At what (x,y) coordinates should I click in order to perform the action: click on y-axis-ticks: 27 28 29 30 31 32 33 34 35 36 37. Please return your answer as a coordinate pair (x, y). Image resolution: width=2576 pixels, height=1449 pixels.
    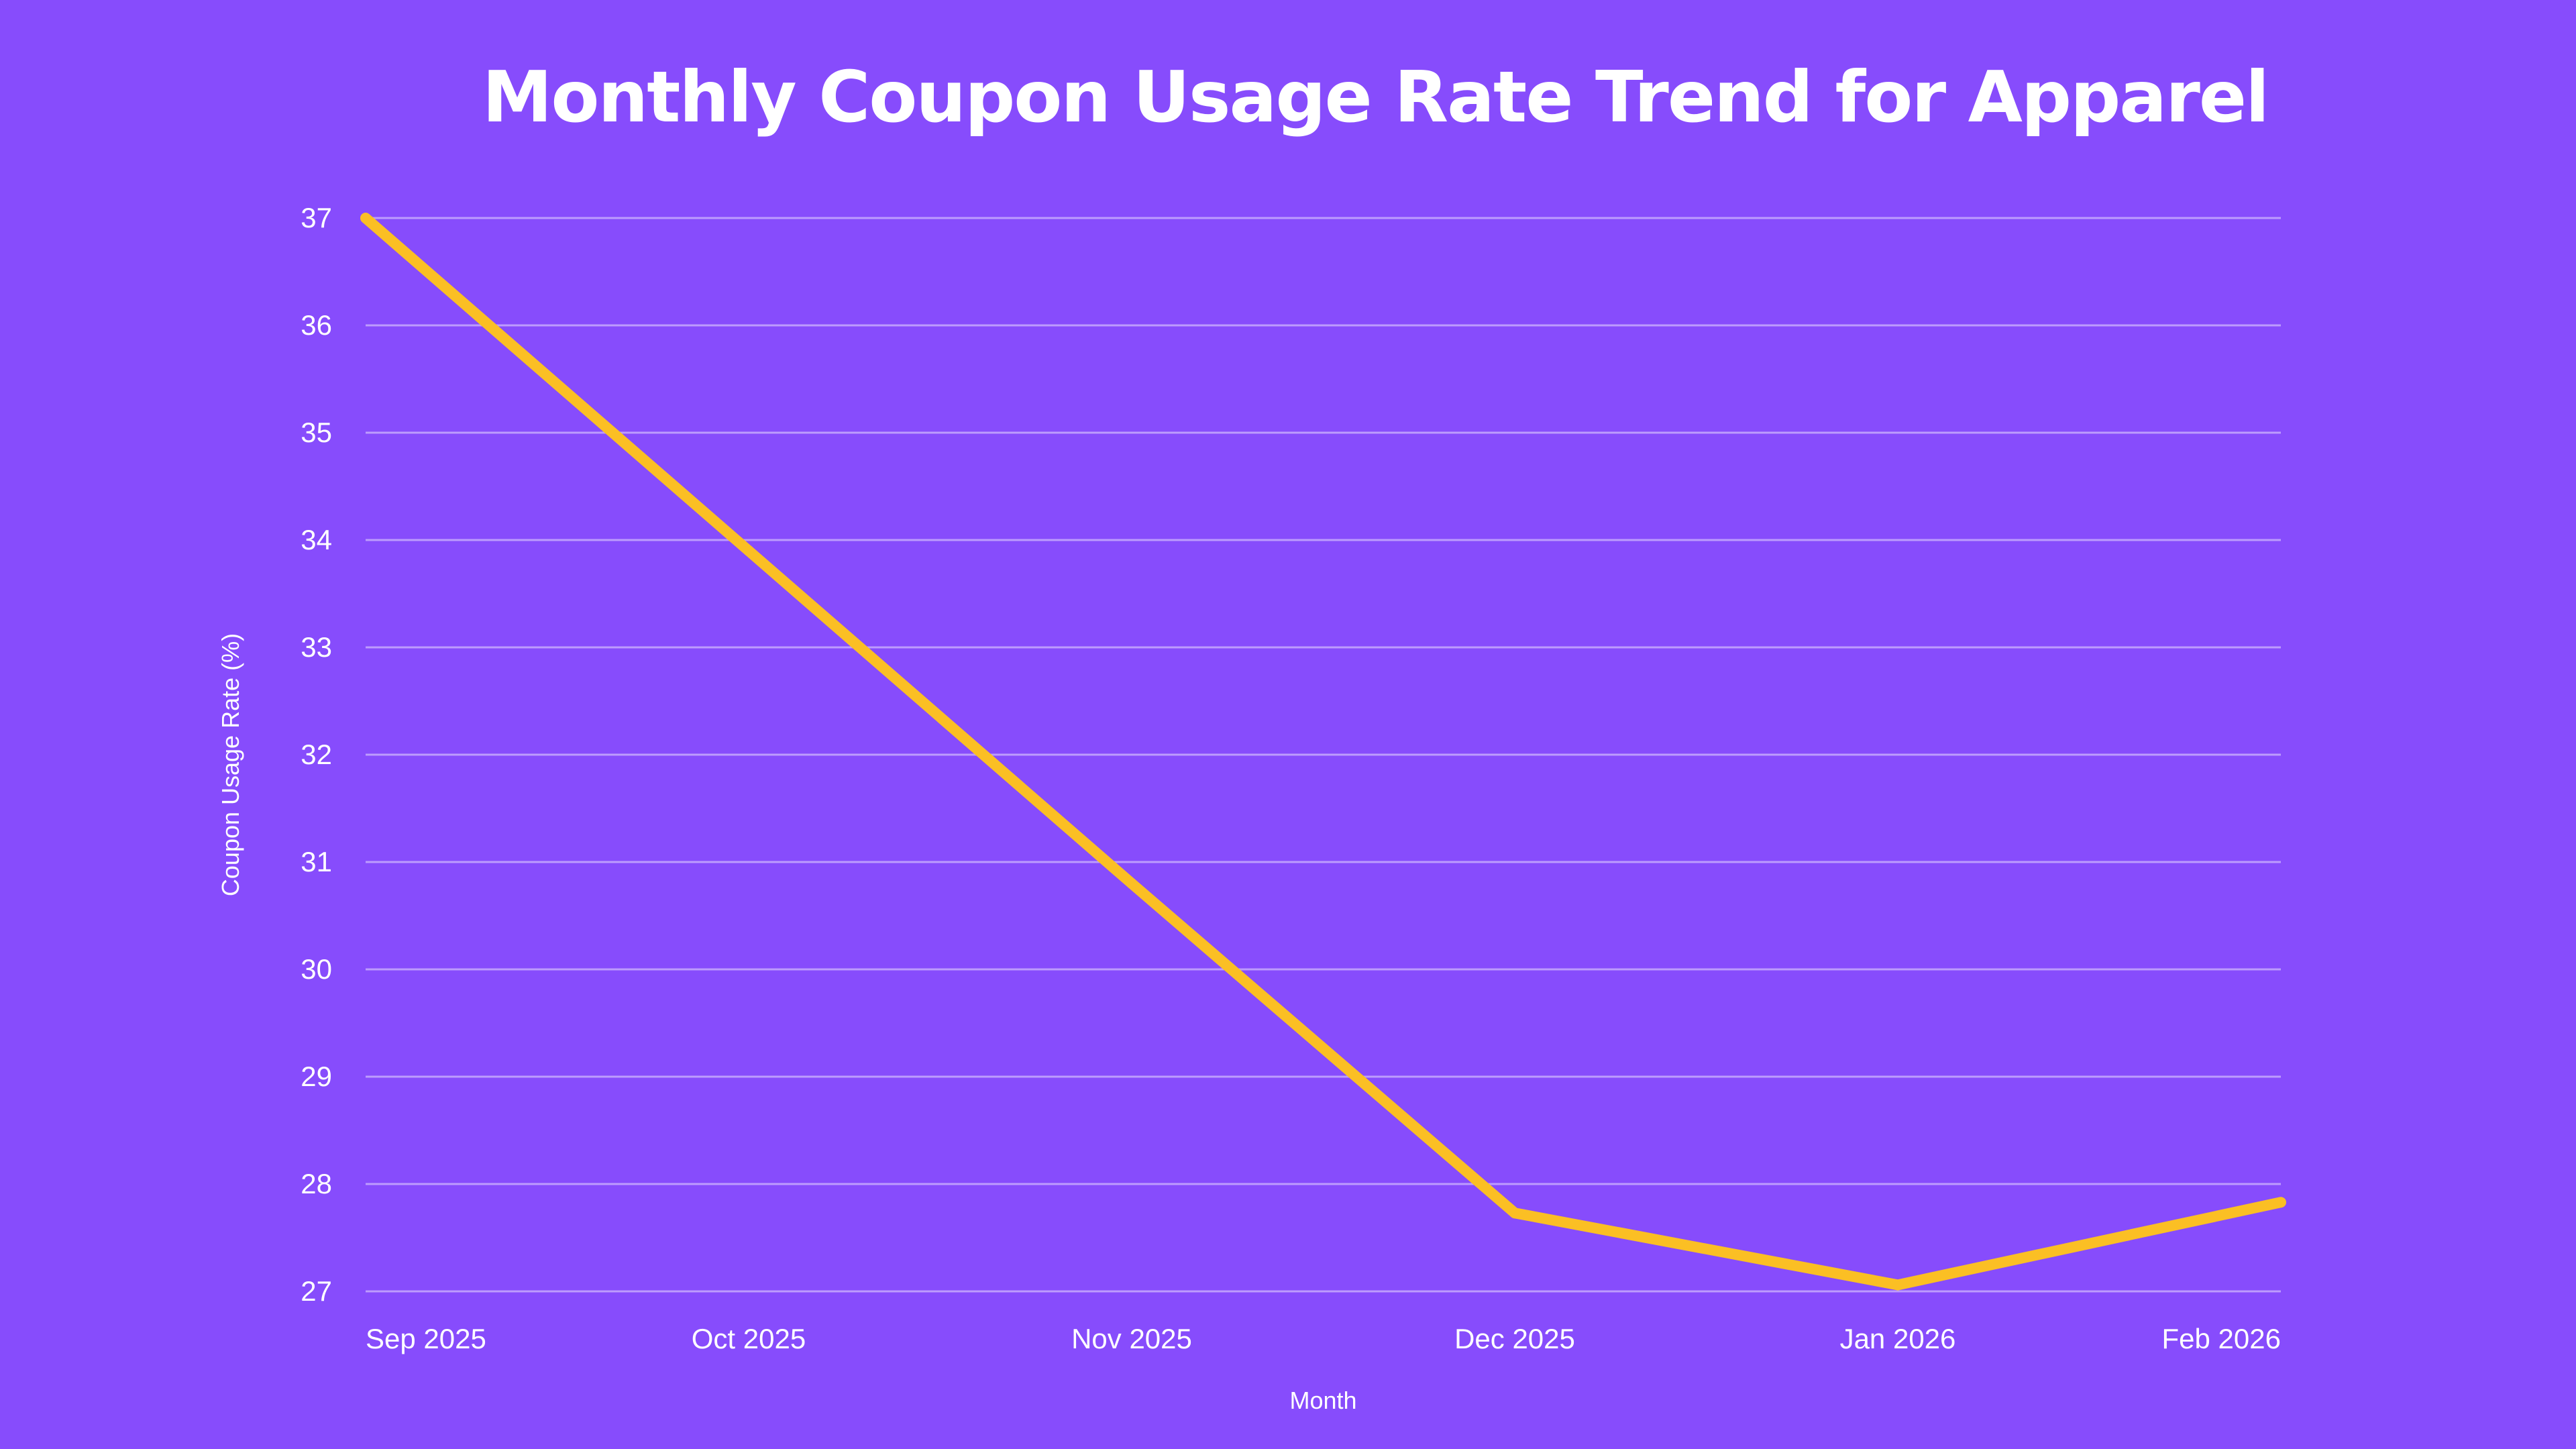
    Looking at the image, I should click on (316, 754).